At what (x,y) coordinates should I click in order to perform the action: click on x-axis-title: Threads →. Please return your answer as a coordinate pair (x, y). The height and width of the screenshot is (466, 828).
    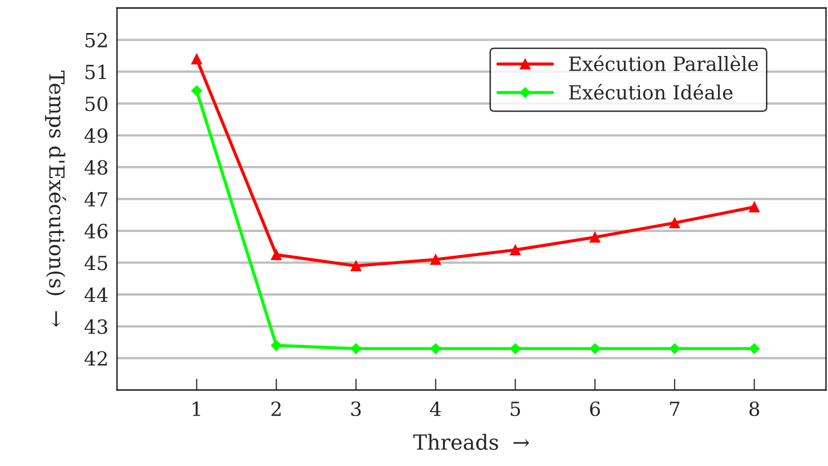
    Looking at the image, I should click on (471, 442).